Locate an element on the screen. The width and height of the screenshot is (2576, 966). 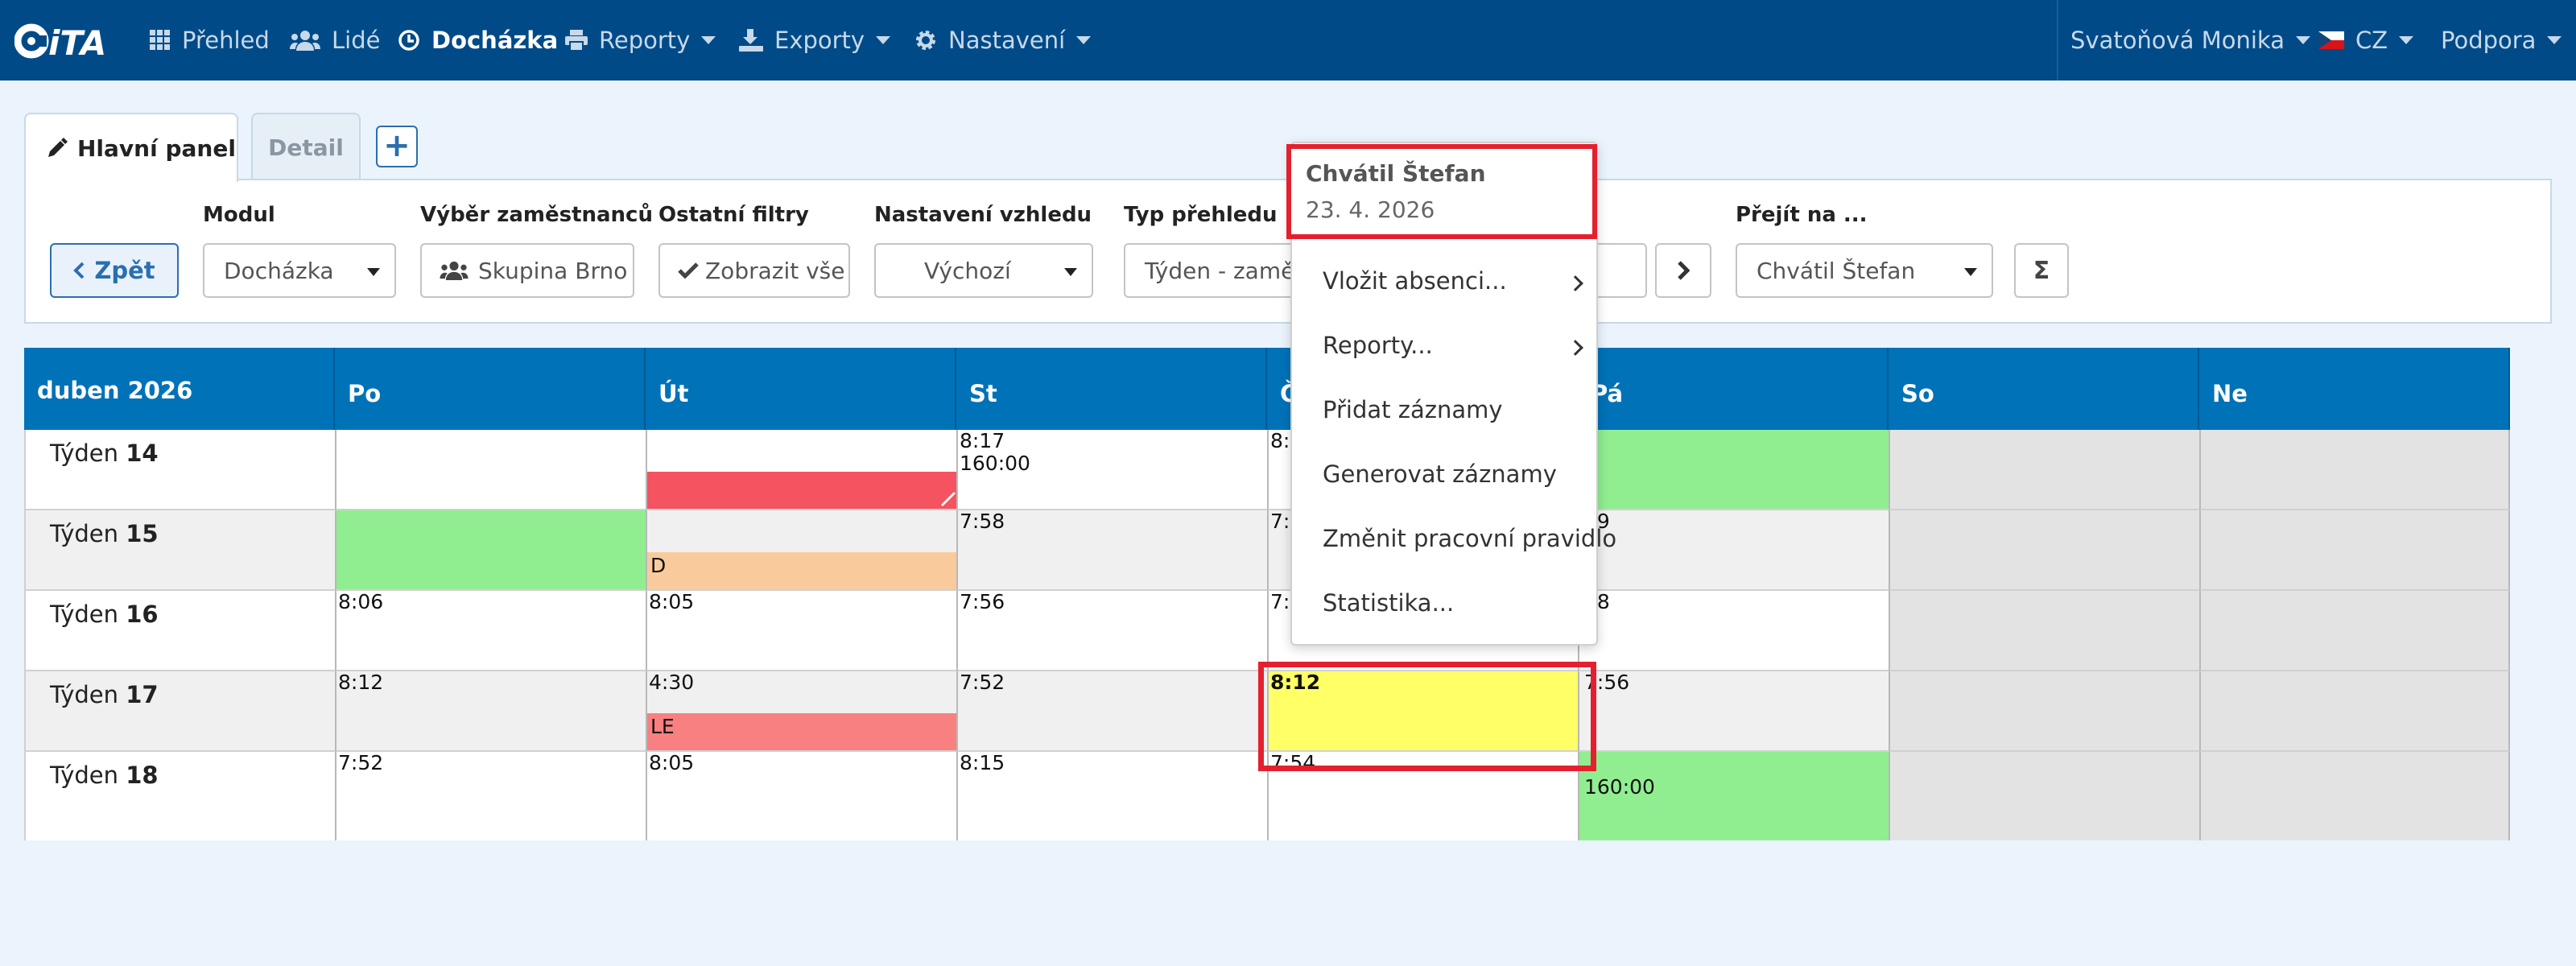
back-button: Zpět is located at coordinates (114, 270).